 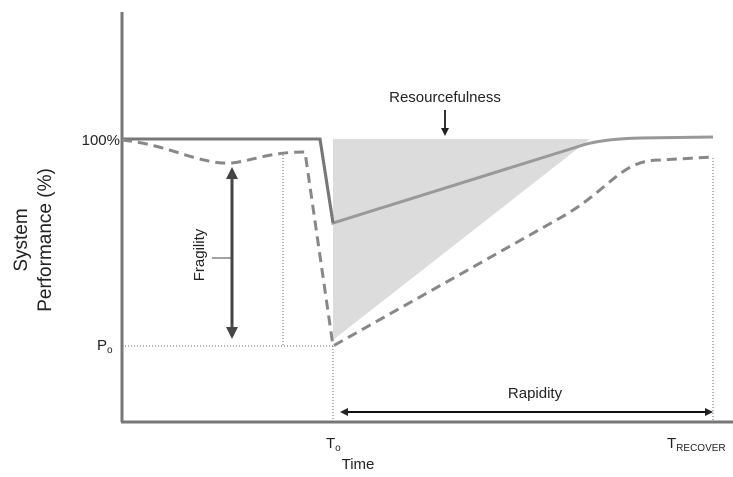 I want to click on resourcefulness-area, so click(x=461, y=239).